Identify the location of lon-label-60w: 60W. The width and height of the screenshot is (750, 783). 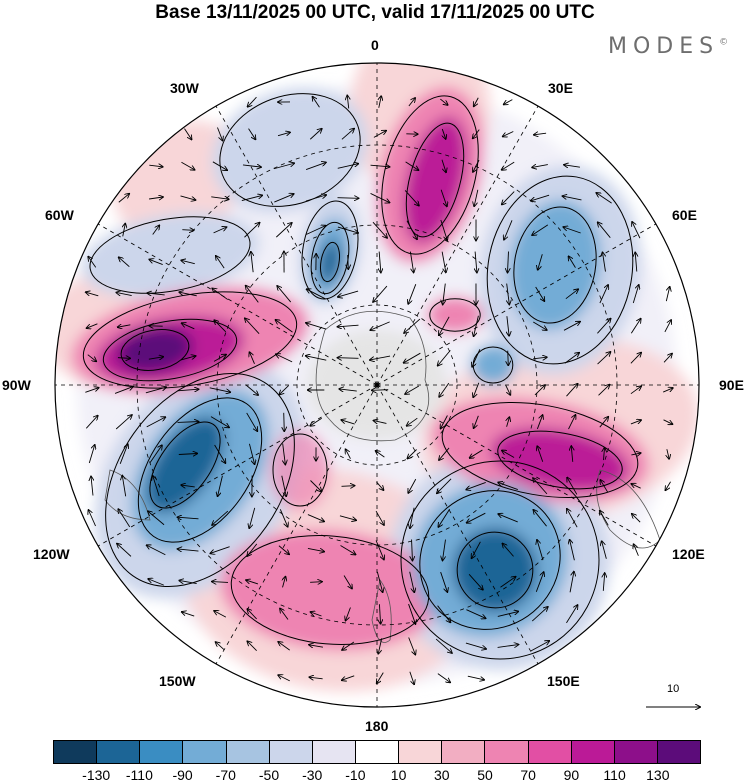
(59, 215).